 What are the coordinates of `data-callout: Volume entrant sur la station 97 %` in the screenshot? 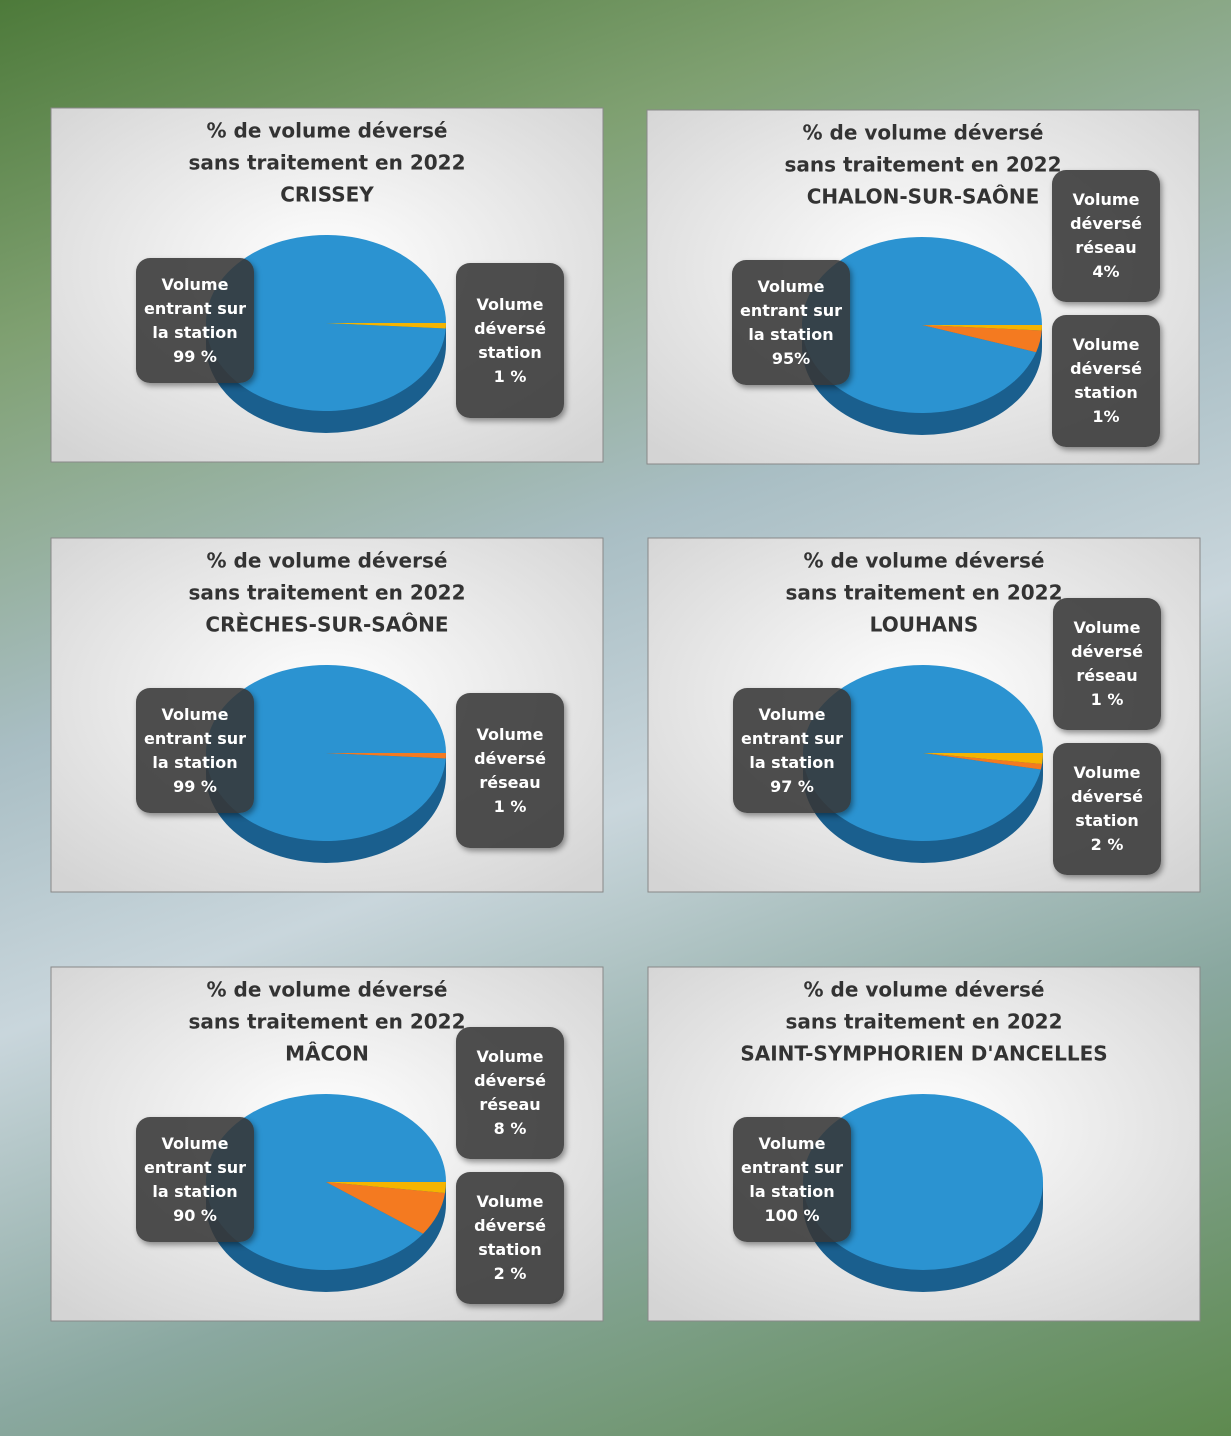 It's located at (792, 750).